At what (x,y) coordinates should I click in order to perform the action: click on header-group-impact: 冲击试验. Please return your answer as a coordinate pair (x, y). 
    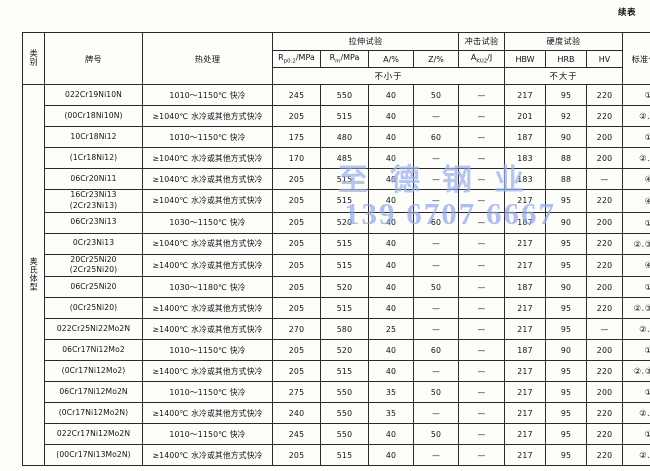
    Looking at the image, I should click on (482, 41).